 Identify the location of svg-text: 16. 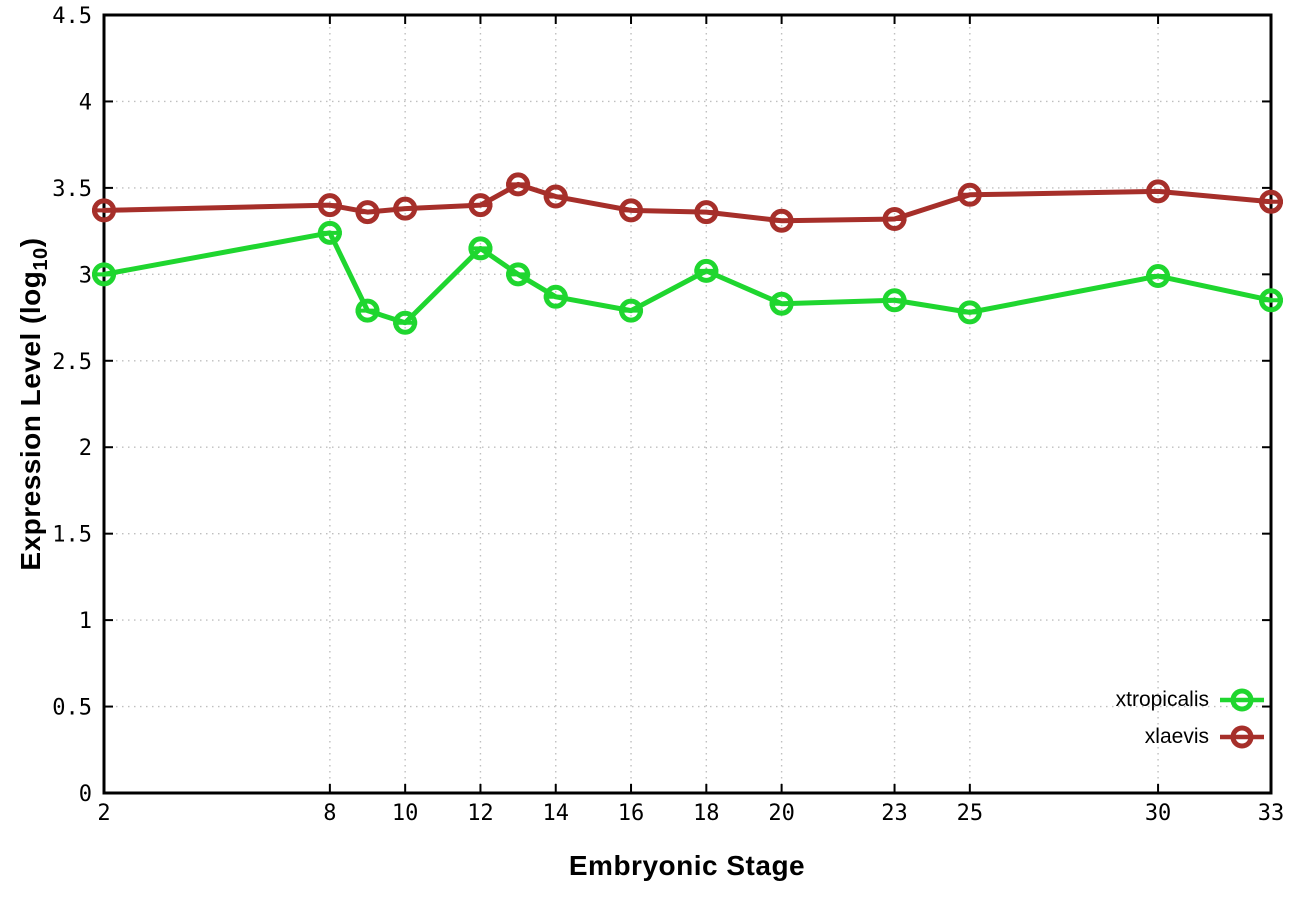
(631, 813).